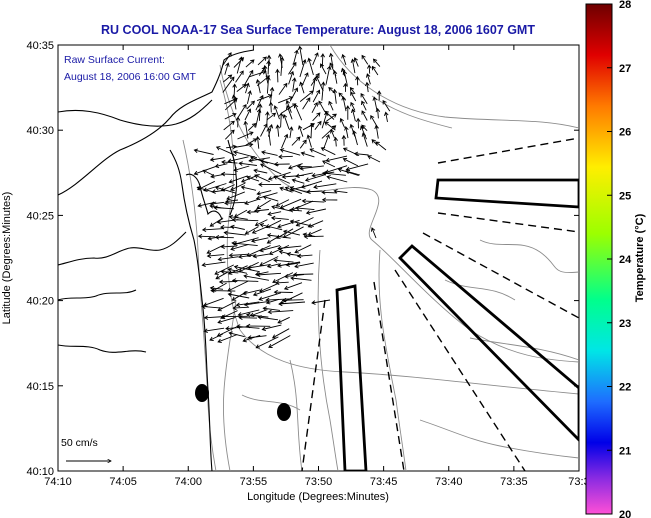  I want to click on colorbar-tick-label: 26, so click(625, 133).